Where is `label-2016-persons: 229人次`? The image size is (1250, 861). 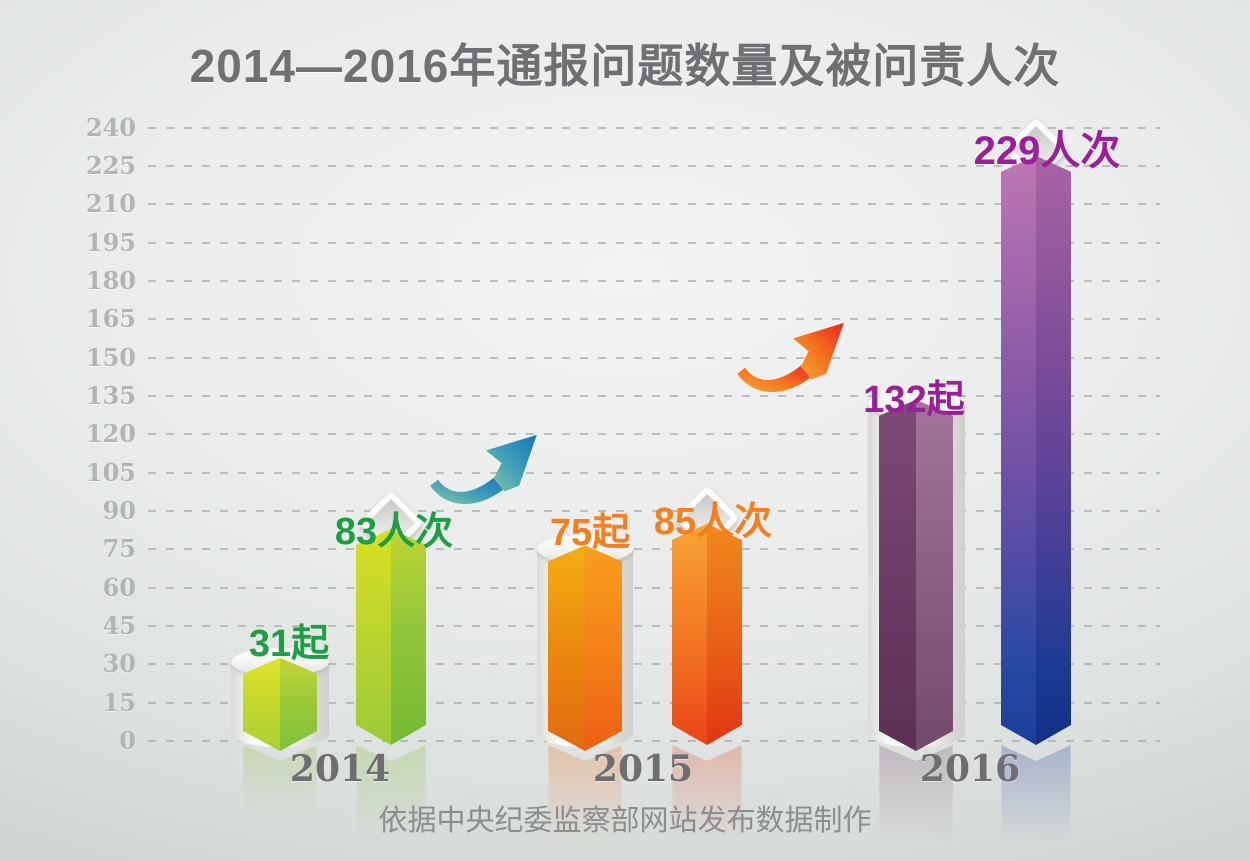 label-2016-persons: 229人次 is located at coordinates (1047, 151).